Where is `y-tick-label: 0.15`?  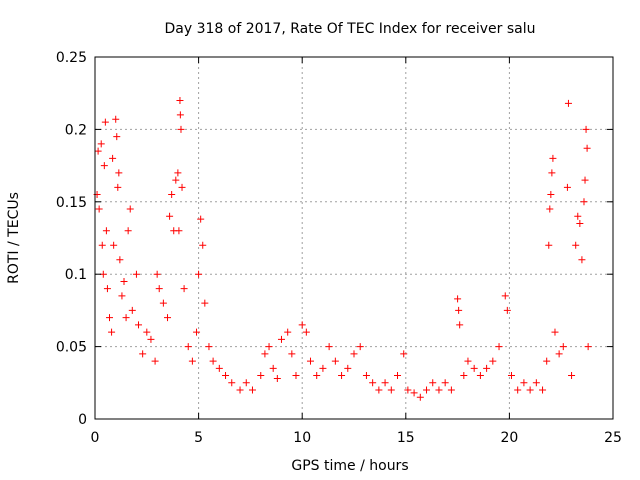 y-tick-label: 0.15 is located at coordinates (71, 203).